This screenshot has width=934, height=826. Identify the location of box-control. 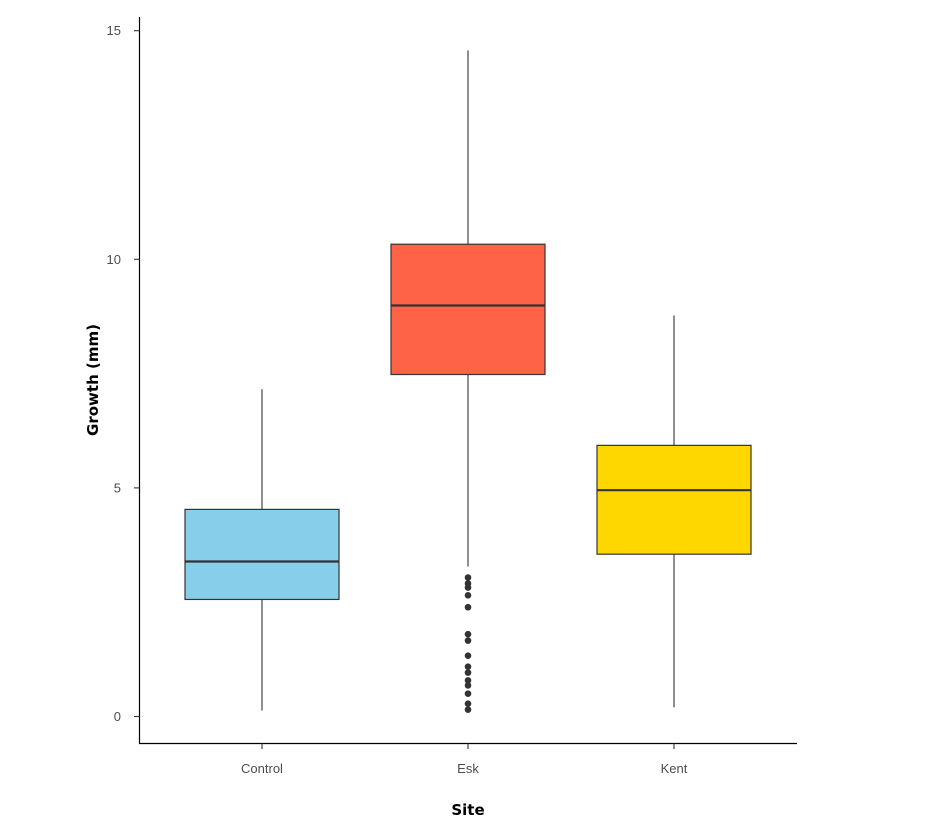
(262, 550).